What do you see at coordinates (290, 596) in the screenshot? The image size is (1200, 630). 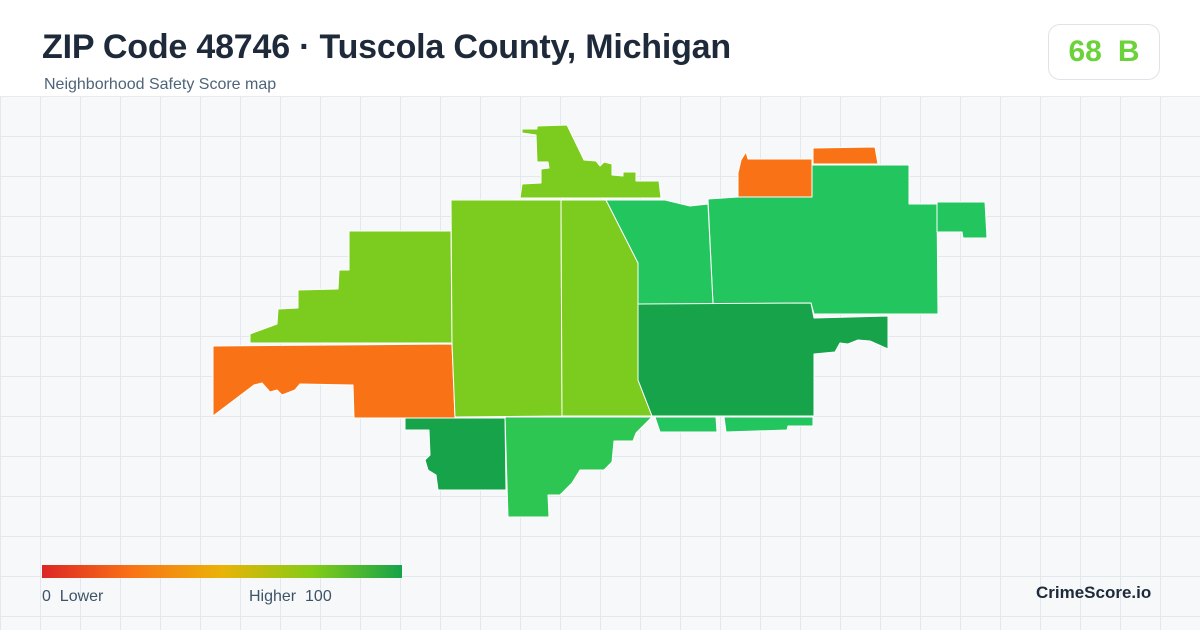 I see `legend-max-label: Higher 100` at bounding box center [290, 596].